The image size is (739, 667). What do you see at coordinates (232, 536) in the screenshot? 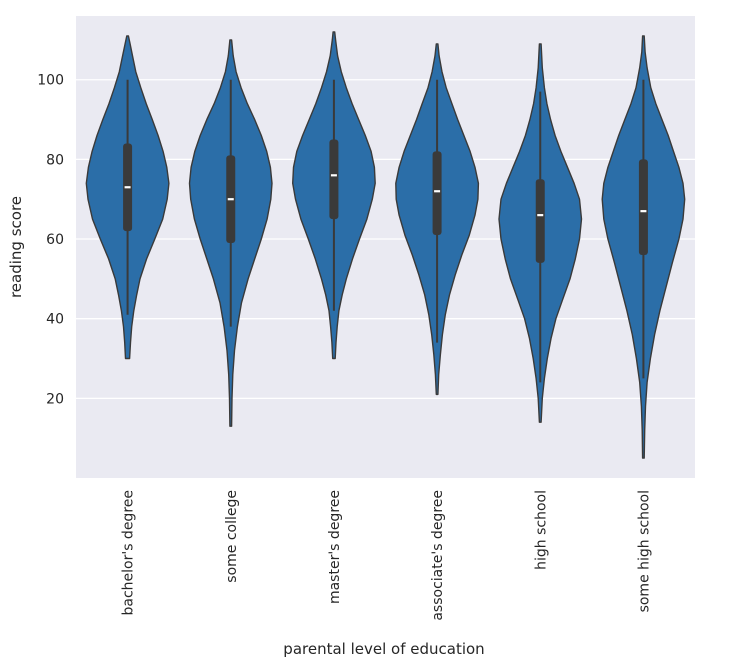
I see `x-tick-label: some college` at bounding box center [232, 536].